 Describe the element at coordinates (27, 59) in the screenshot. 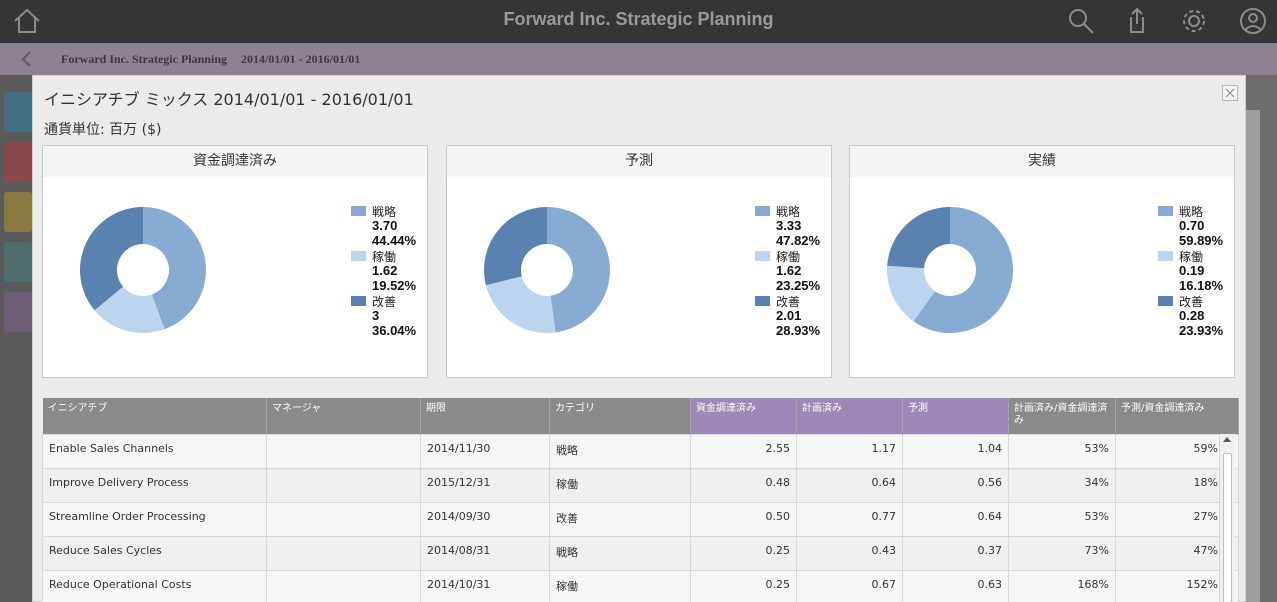

I see `back-arrow-icon` at that location.